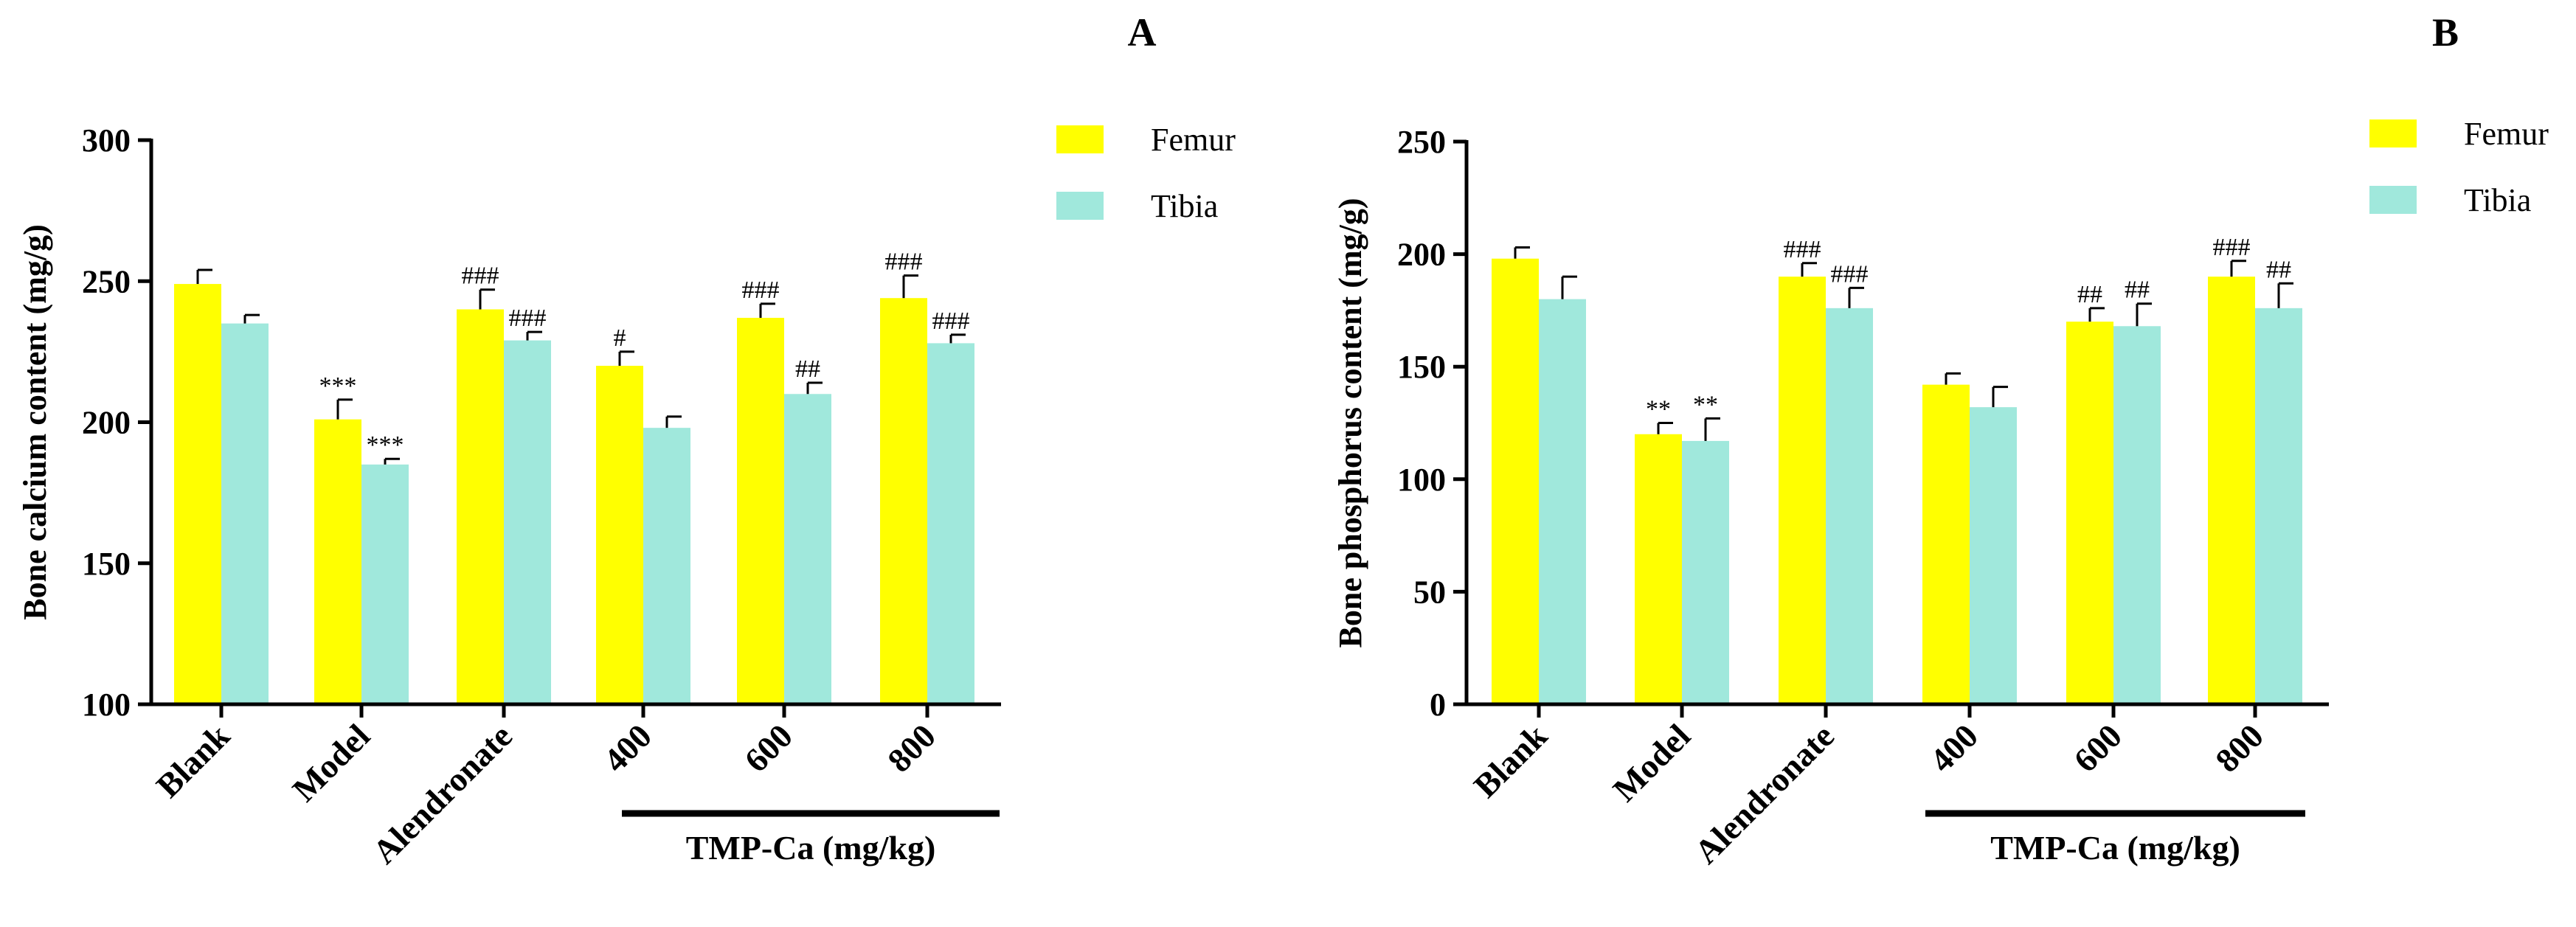 Image resolution: width=2576 pixels, height=927 pixels. I want to click on panel-letter: B, so click(2446, 32).